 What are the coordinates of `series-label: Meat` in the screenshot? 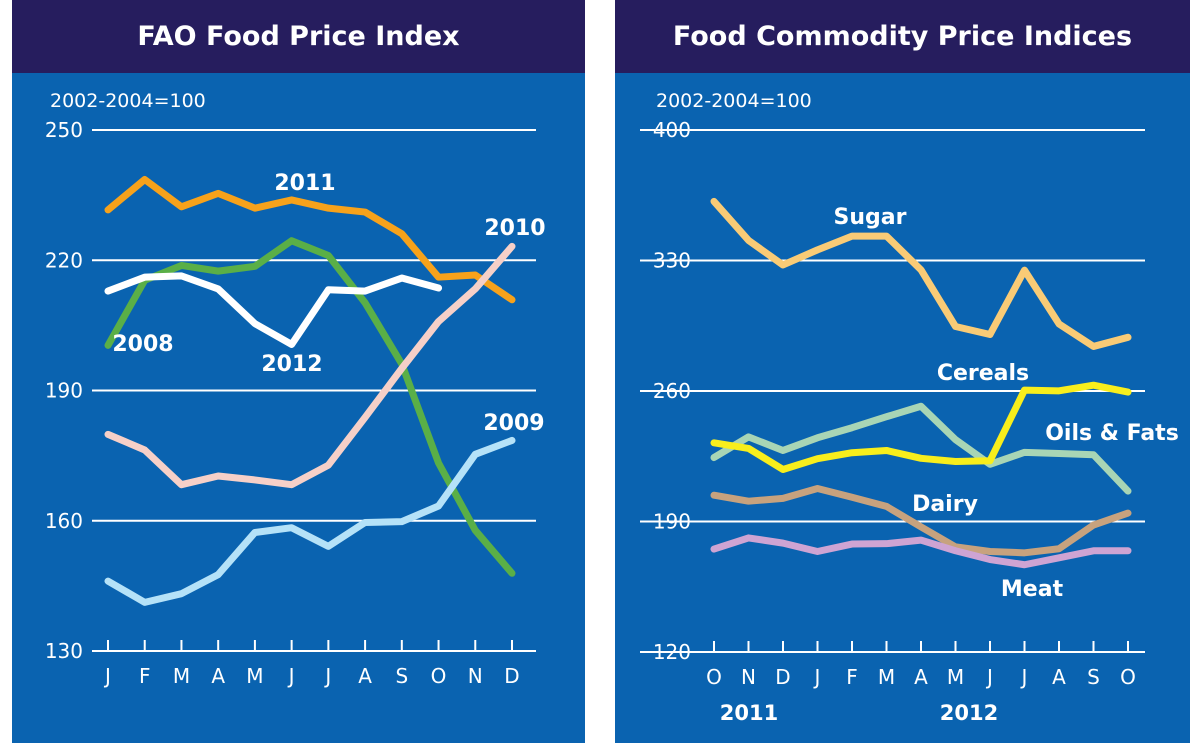 It's located at (1032, 589).